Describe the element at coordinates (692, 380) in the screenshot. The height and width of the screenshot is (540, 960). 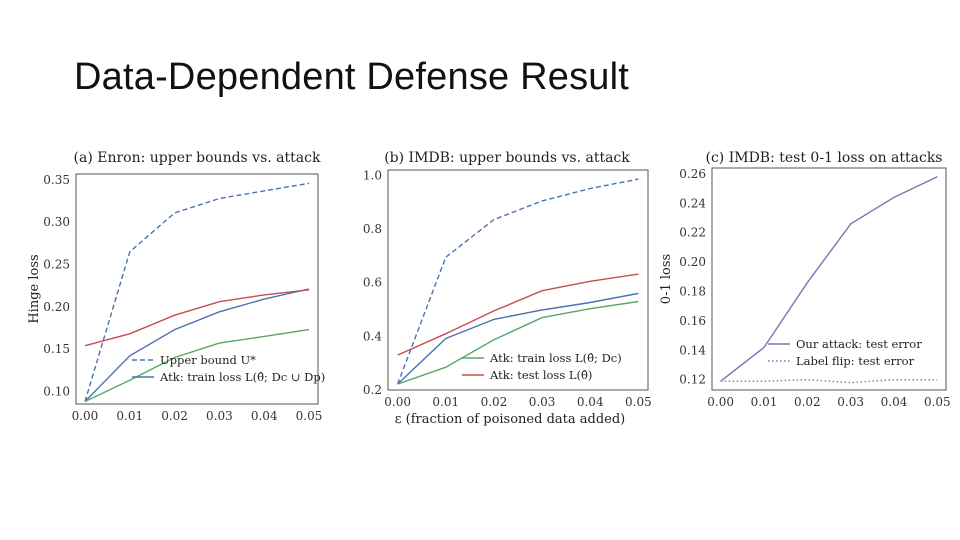
I see `y-tick-label: 0.12` at that location.